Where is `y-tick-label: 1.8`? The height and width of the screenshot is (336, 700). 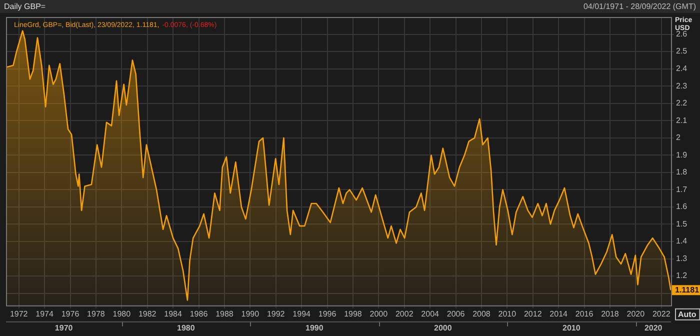
y-tick-label: 1.8 is located at coordinates (682, 172).